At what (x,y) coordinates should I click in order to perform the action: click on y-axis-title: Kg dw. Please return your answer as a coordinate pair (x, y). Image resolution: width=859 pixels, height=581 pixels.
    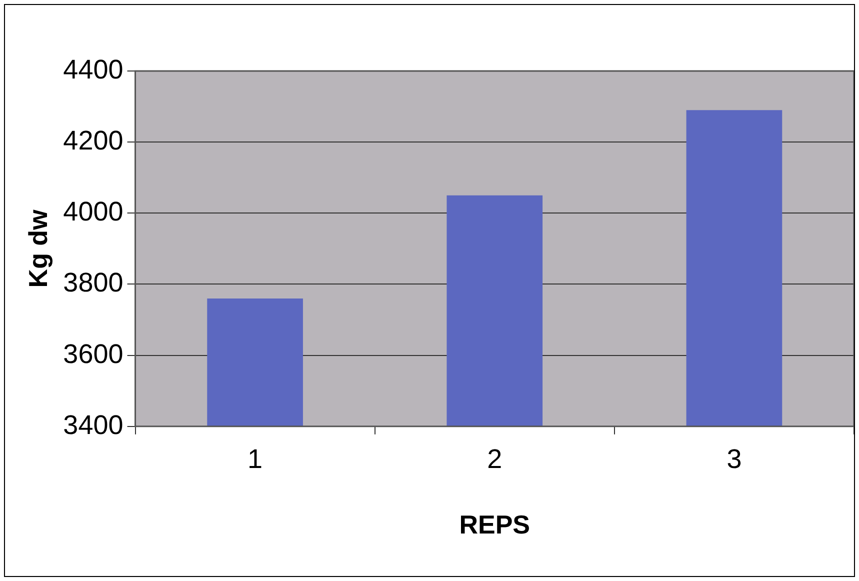
    Looking at the image, I should click on (37, 248).